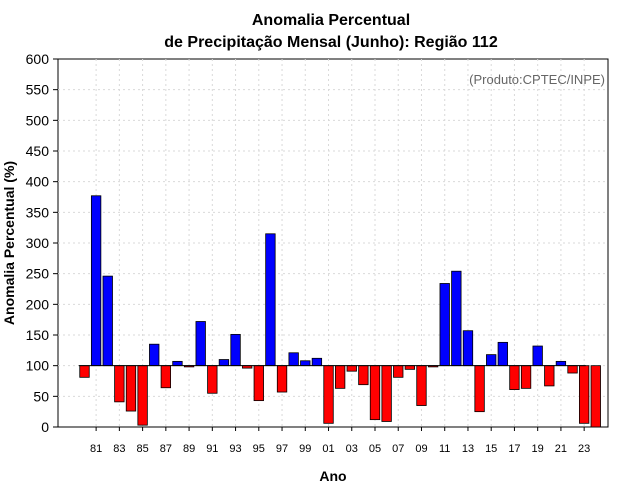 Image resolution: width=640 pixels, height=500 pixels. What do you see at coordinates (332, 476) in the screenshot?
I see `x-axis-label: Ano` at bounding box center [332, 476].